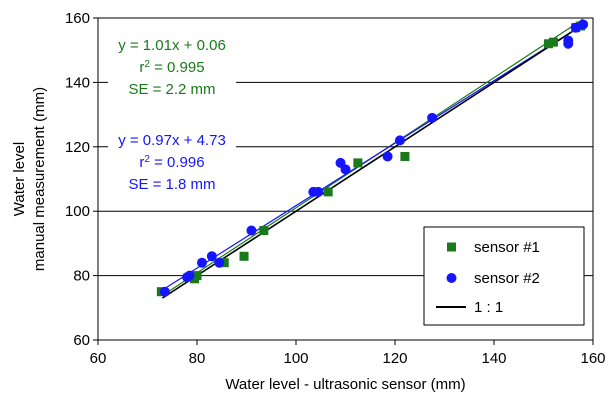 The height and width of the screenshot is (398, 616). I want to click on y-tick-label: 160, so click(77, 18).